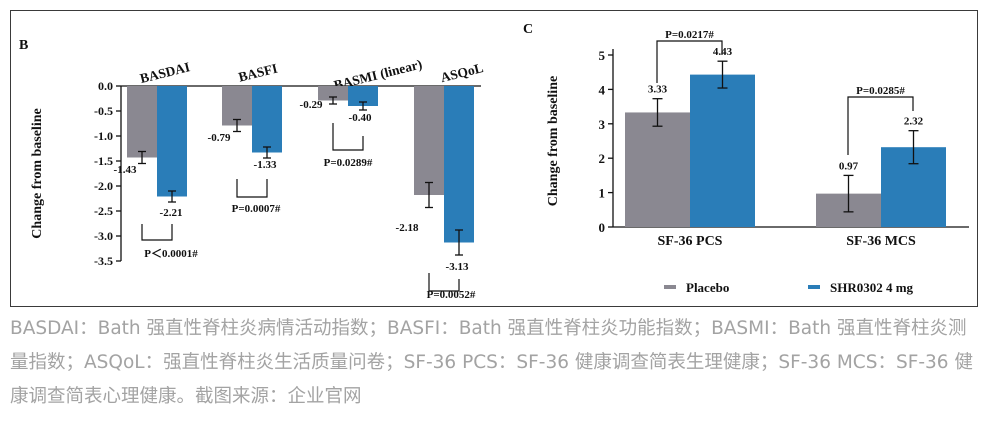  What do you see at coordinates (103, 136) in the screenshot?
I see `panel-b-y-tick-label: -1.0` at bounding box center [103, 136].